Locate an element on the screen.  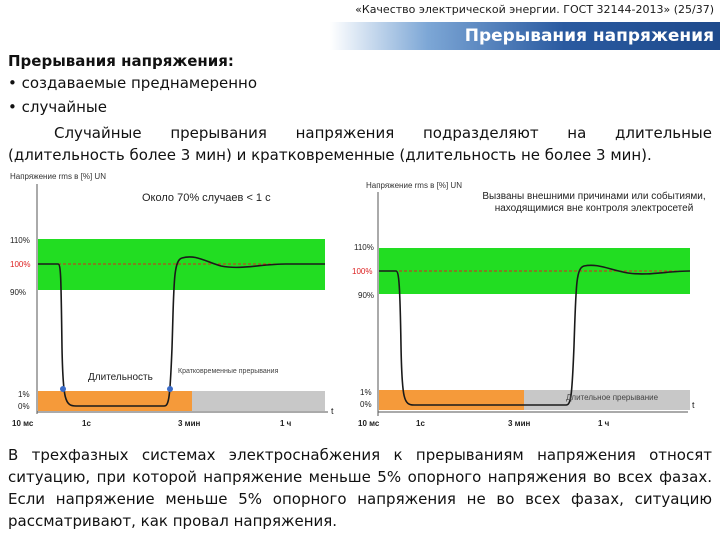
chart2-long-label: Длительное прерывание is located at coordinates (612, 397).